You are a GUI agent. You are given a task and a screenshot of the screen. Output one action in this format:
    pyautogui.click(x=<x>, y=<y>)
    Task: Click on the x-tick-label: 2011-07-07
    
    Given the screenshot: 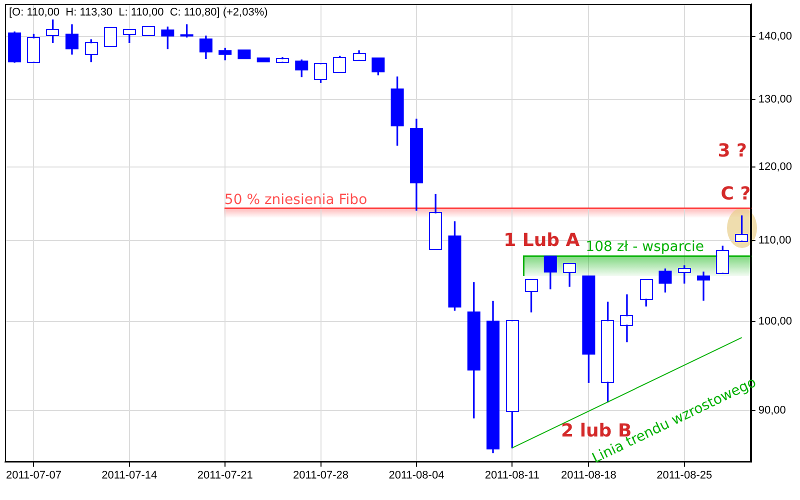 What is the action you would take?
    pyautogui.click(x=34, y=475)
    